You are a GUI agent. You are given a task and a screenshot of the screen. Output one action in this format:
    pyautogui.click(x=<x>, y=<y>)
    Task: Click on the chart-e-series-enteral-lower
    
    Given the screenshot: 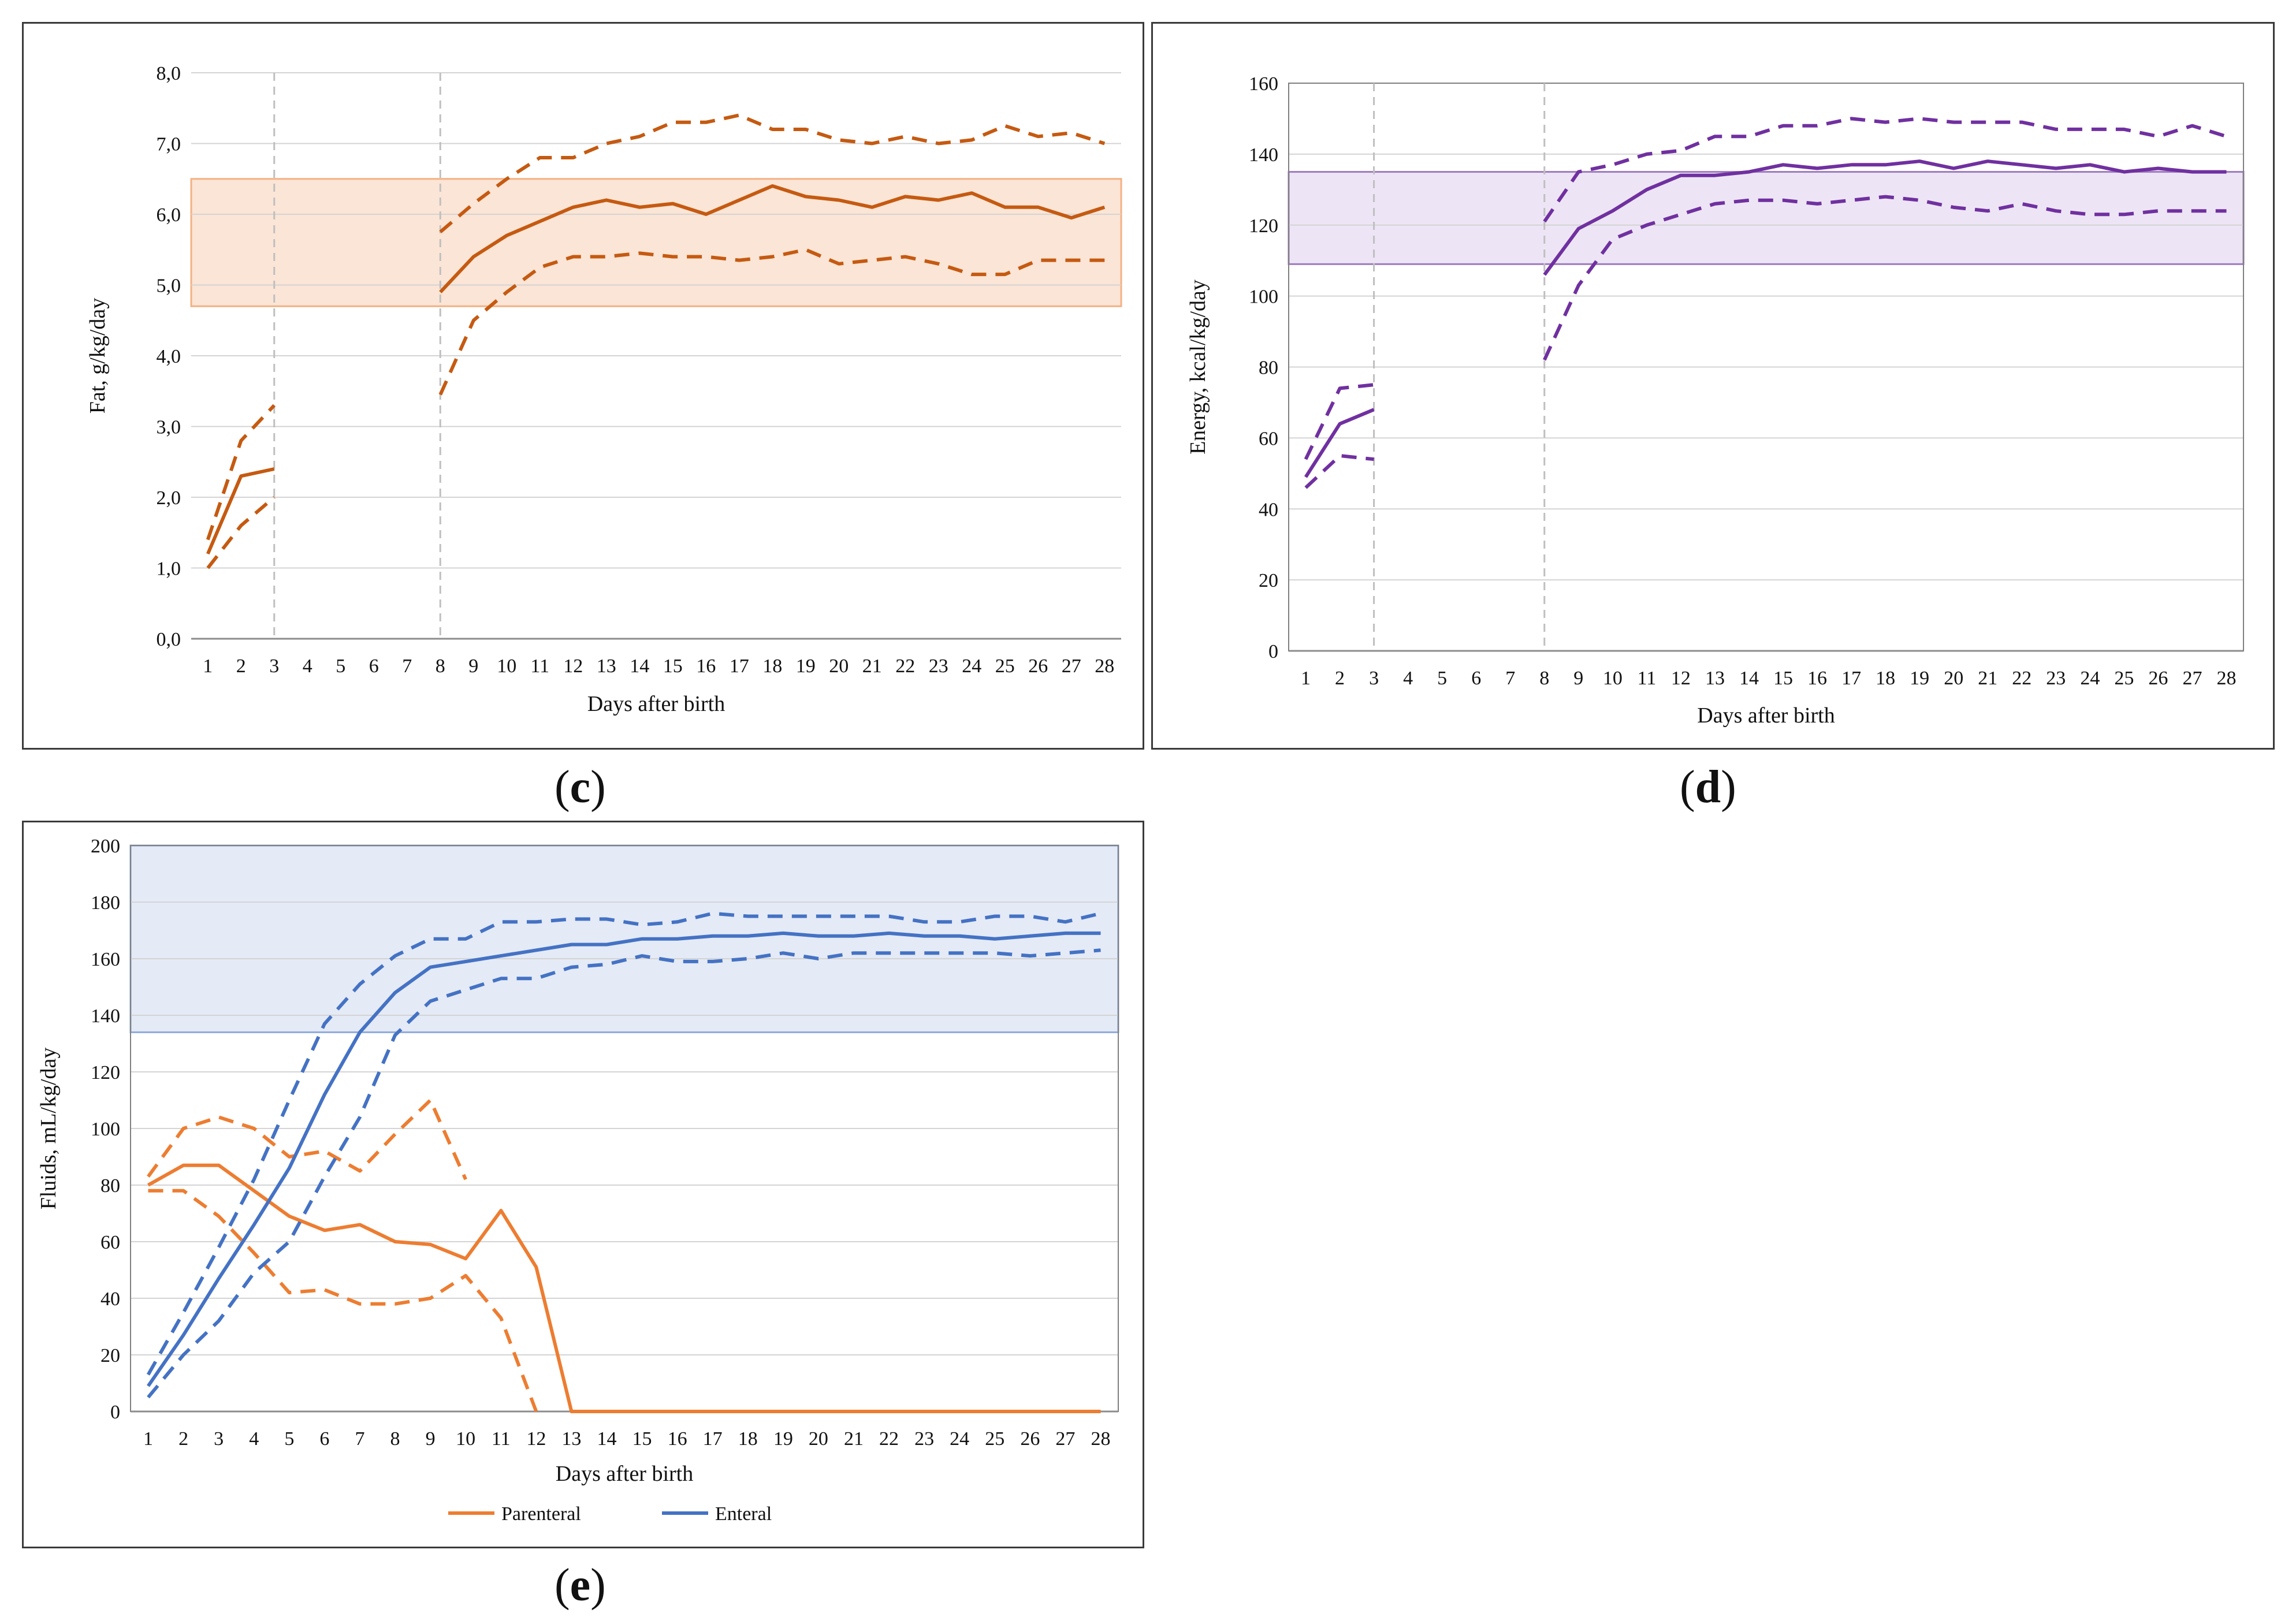 What is the action you would take?
    pyautogui.click(x=624, y=1173)
    